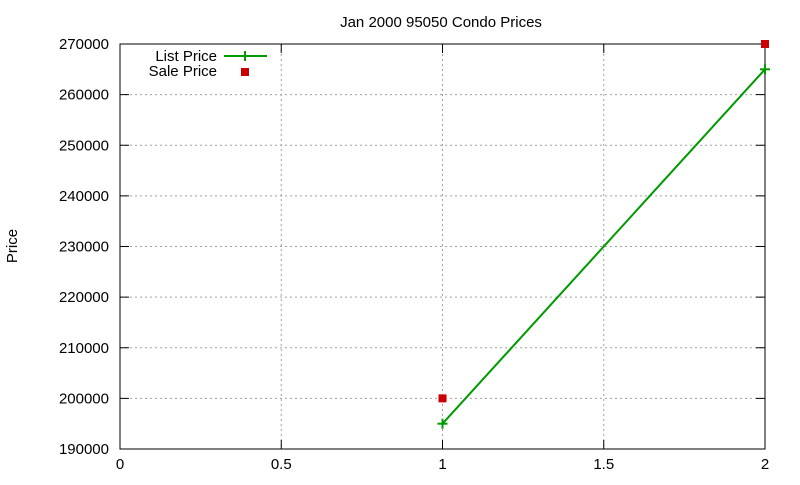 This screenshot has height=485, width=800. Describe the element at coordinates (765, 464) in the screenshot. I see `x-tick-label: 2` at that location.